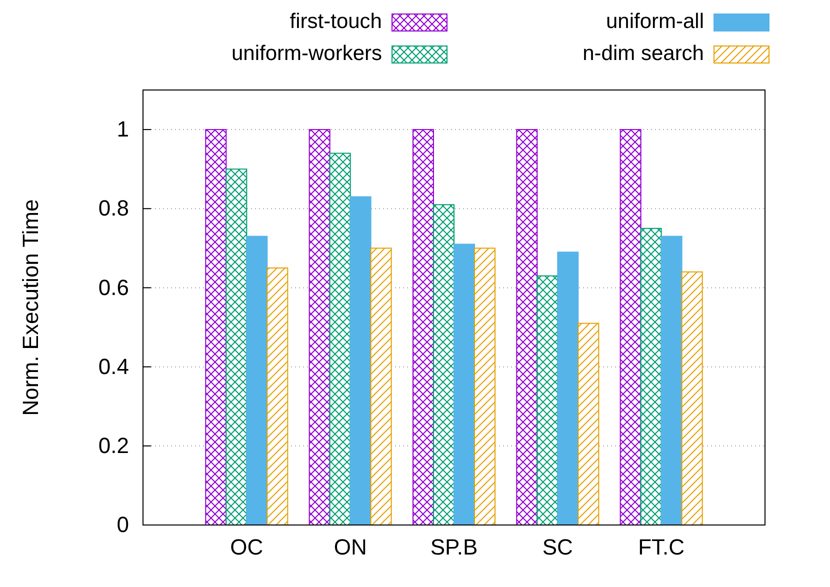 The image size is (830, 587). Describe the element at coordinates (247, 547) in the screenshot. I see `x-tick-label: OC` at that location.